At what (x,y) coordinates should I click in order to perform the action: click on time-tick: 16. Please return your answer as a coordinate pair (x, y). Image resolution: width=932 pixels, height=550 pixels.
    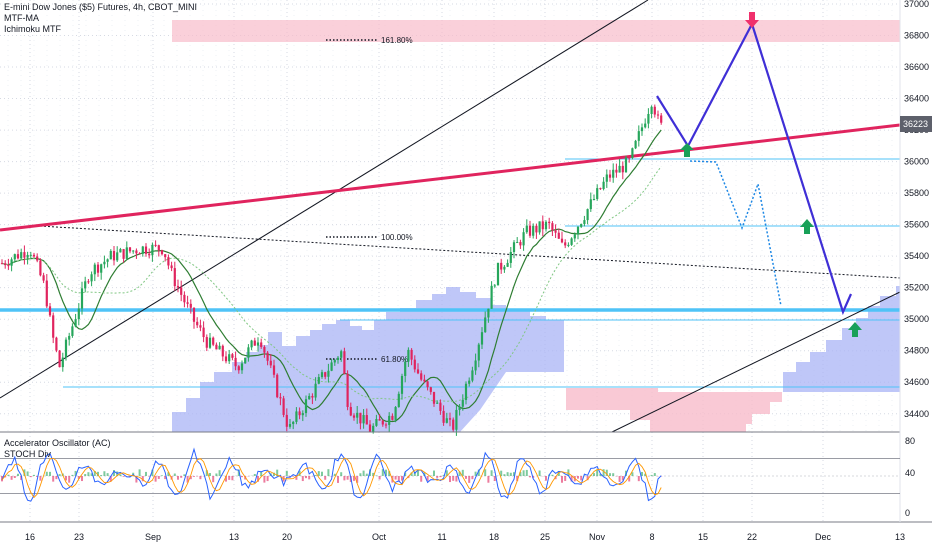
    Looking at the image, I should click on (30, 537).